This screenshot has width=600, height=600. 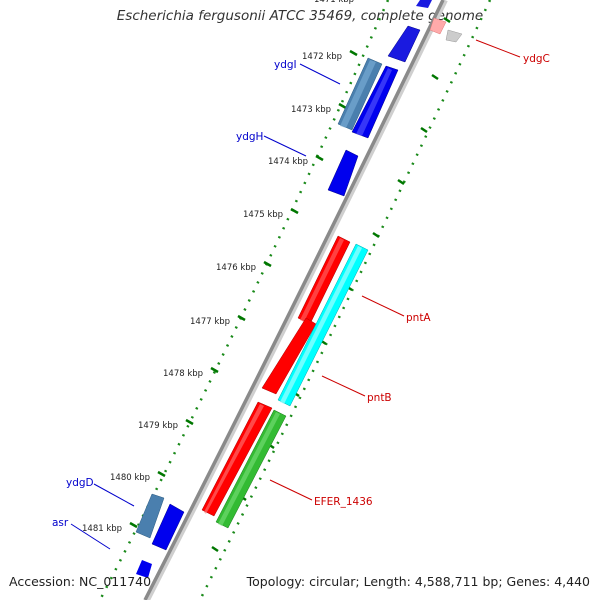 What do you see at coordinates (285, 146) in the screenshot?
I see `leader-ydgH` at bounding box center [285, 146].